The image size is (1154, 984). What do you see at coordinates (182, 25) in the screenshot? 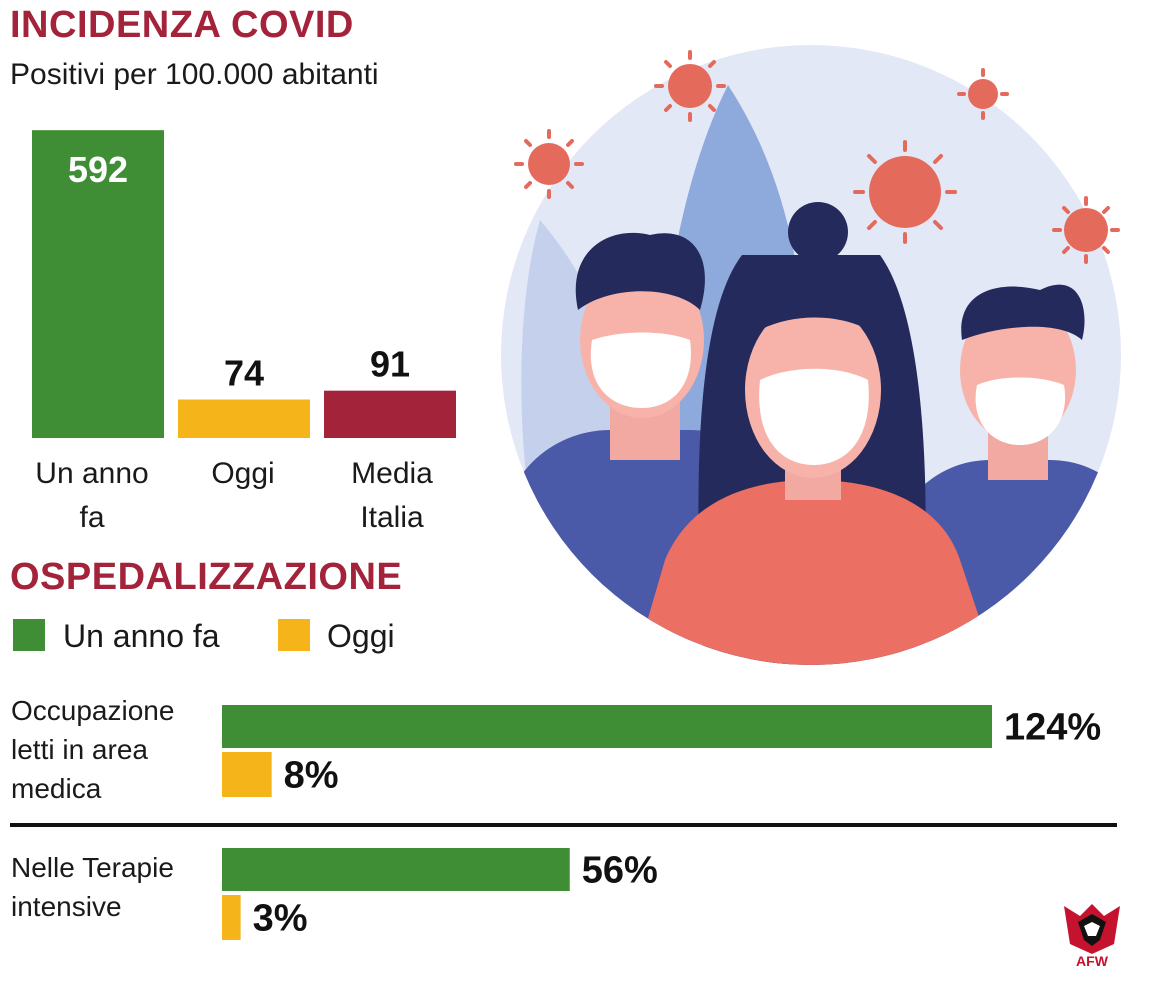
I see `chart-title: INCIDENZA COVID` at bounding box center [182, 25].